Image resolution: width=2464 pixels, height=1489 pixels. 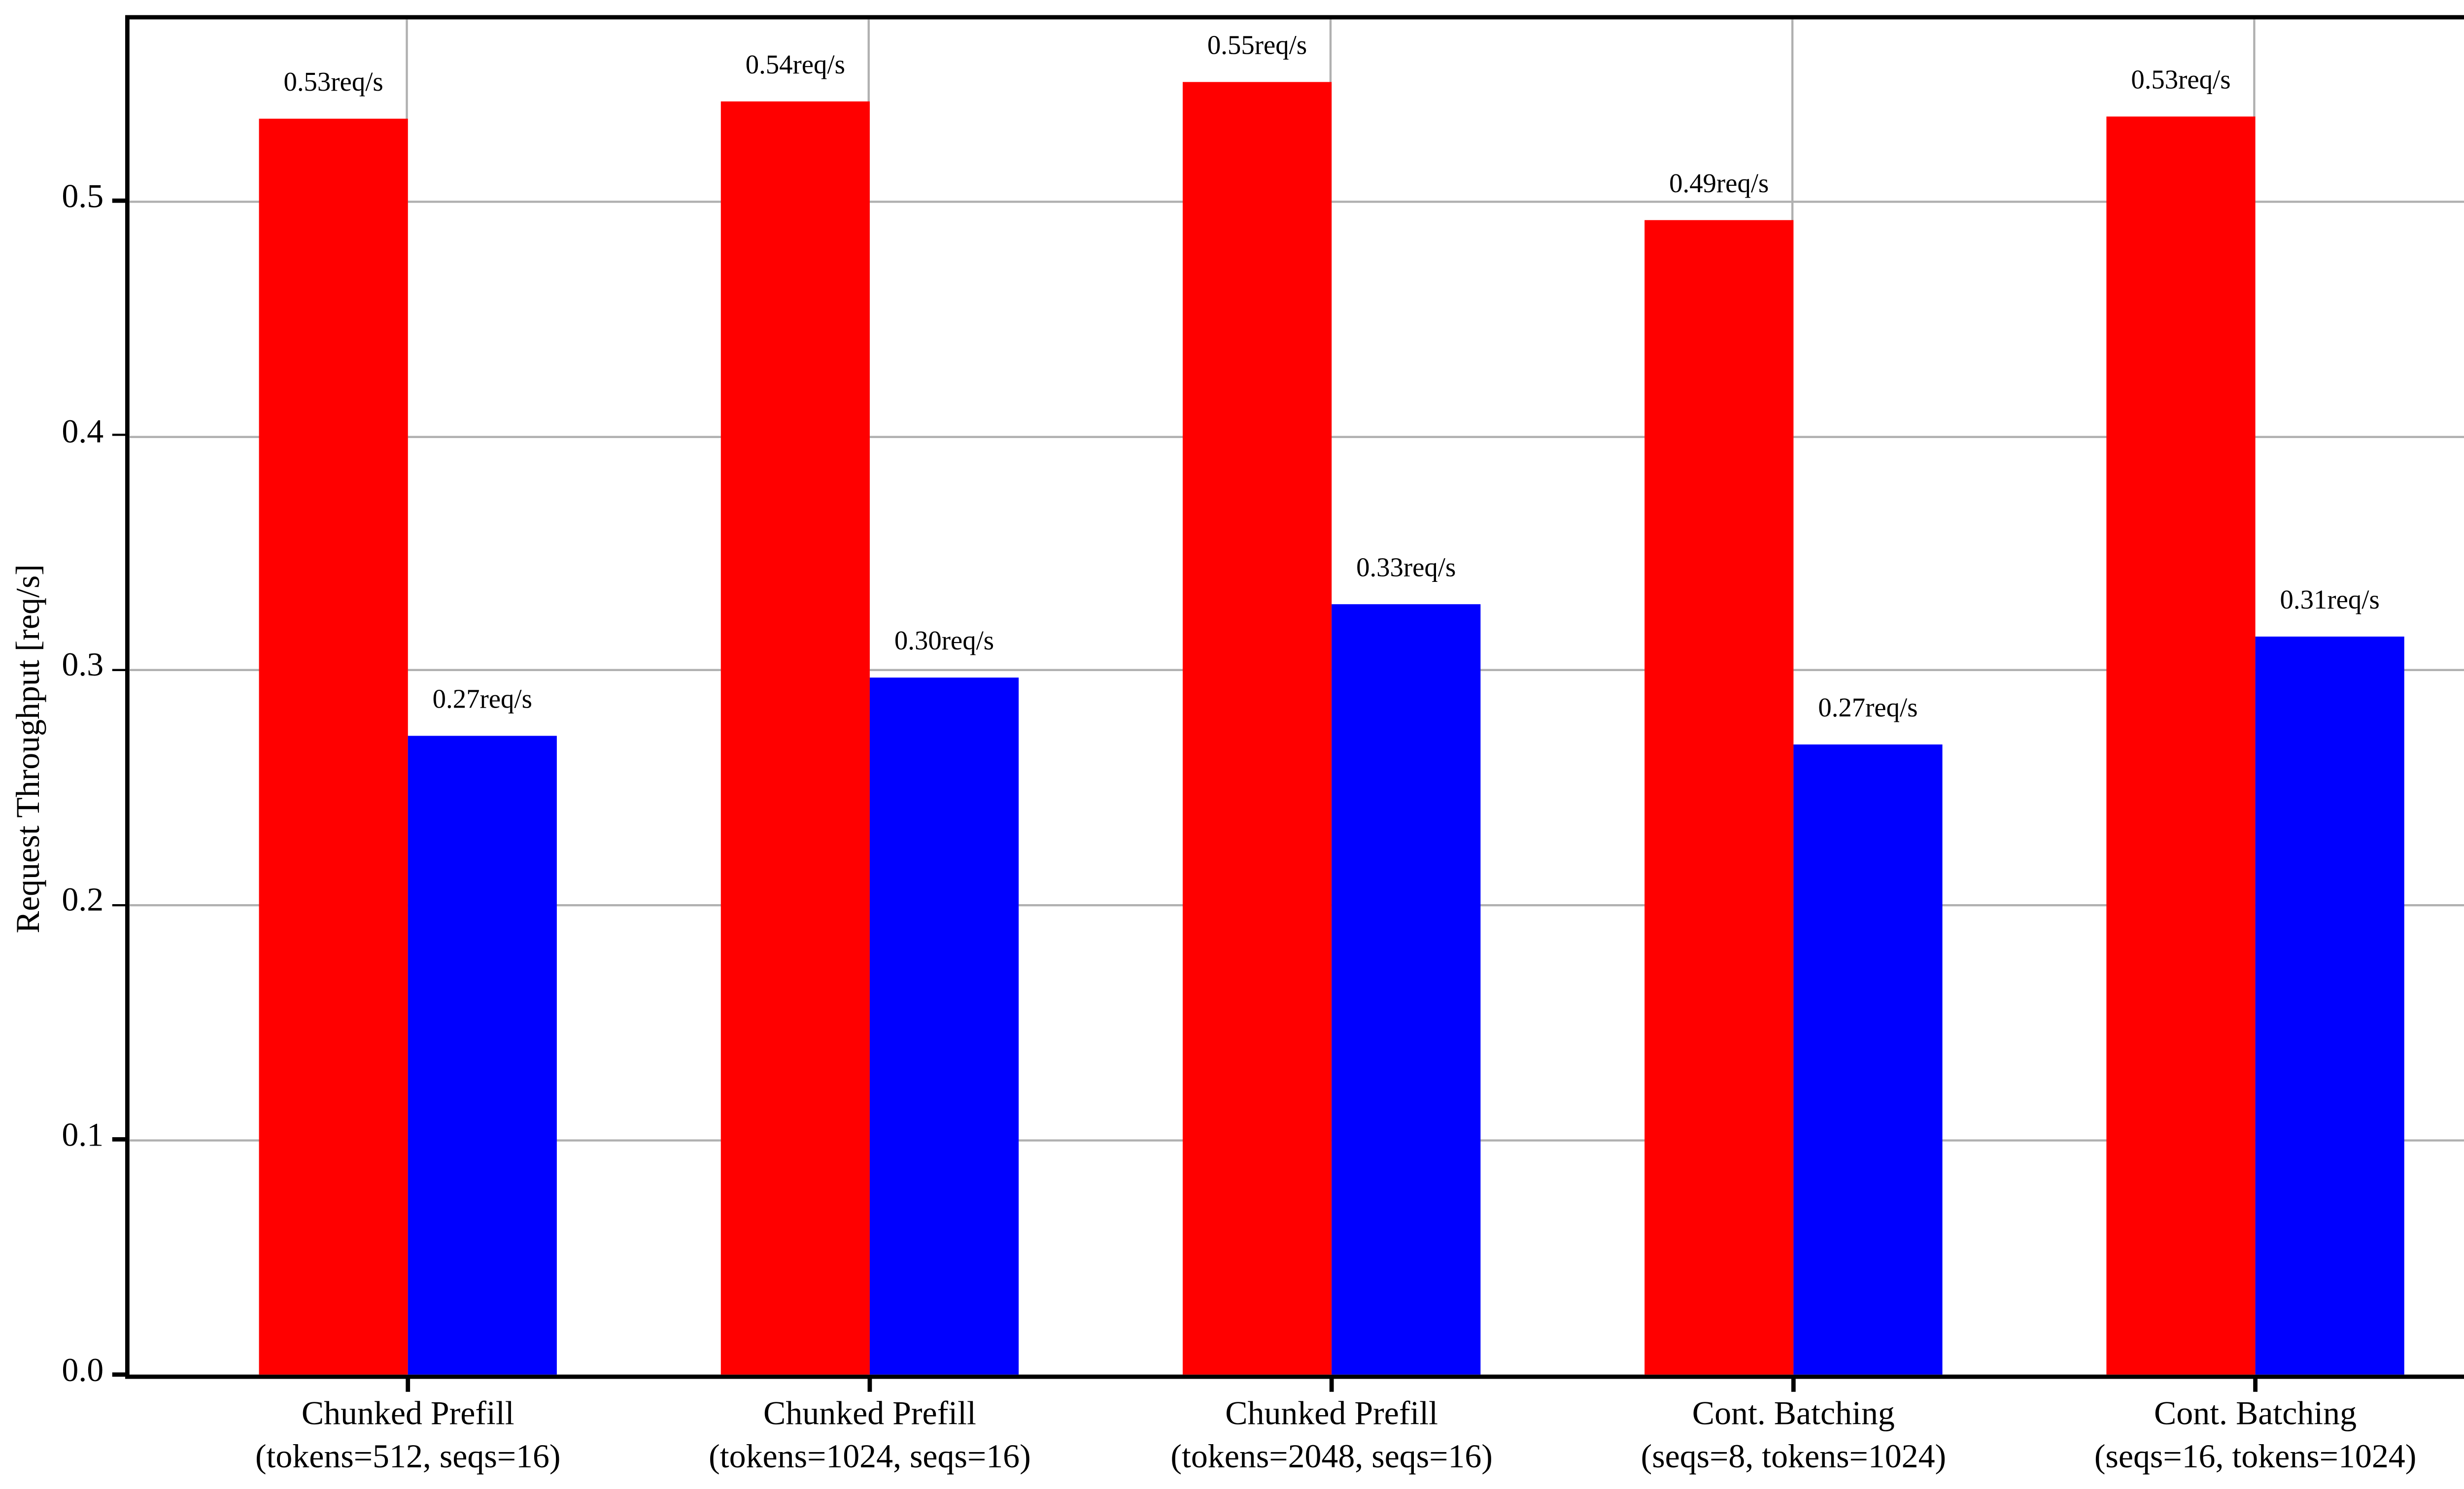 What do you see at coordinates (944, 640) in the screenshot?
I see `bar-value-label: 0.30req/s` at bounding box center [944, 640].